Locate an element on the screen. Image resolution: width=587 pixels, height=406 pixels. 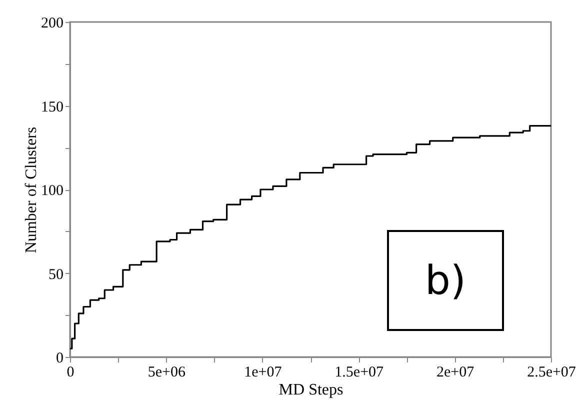
x-axis-title: MD Steps is located at coordinates (311, 390).